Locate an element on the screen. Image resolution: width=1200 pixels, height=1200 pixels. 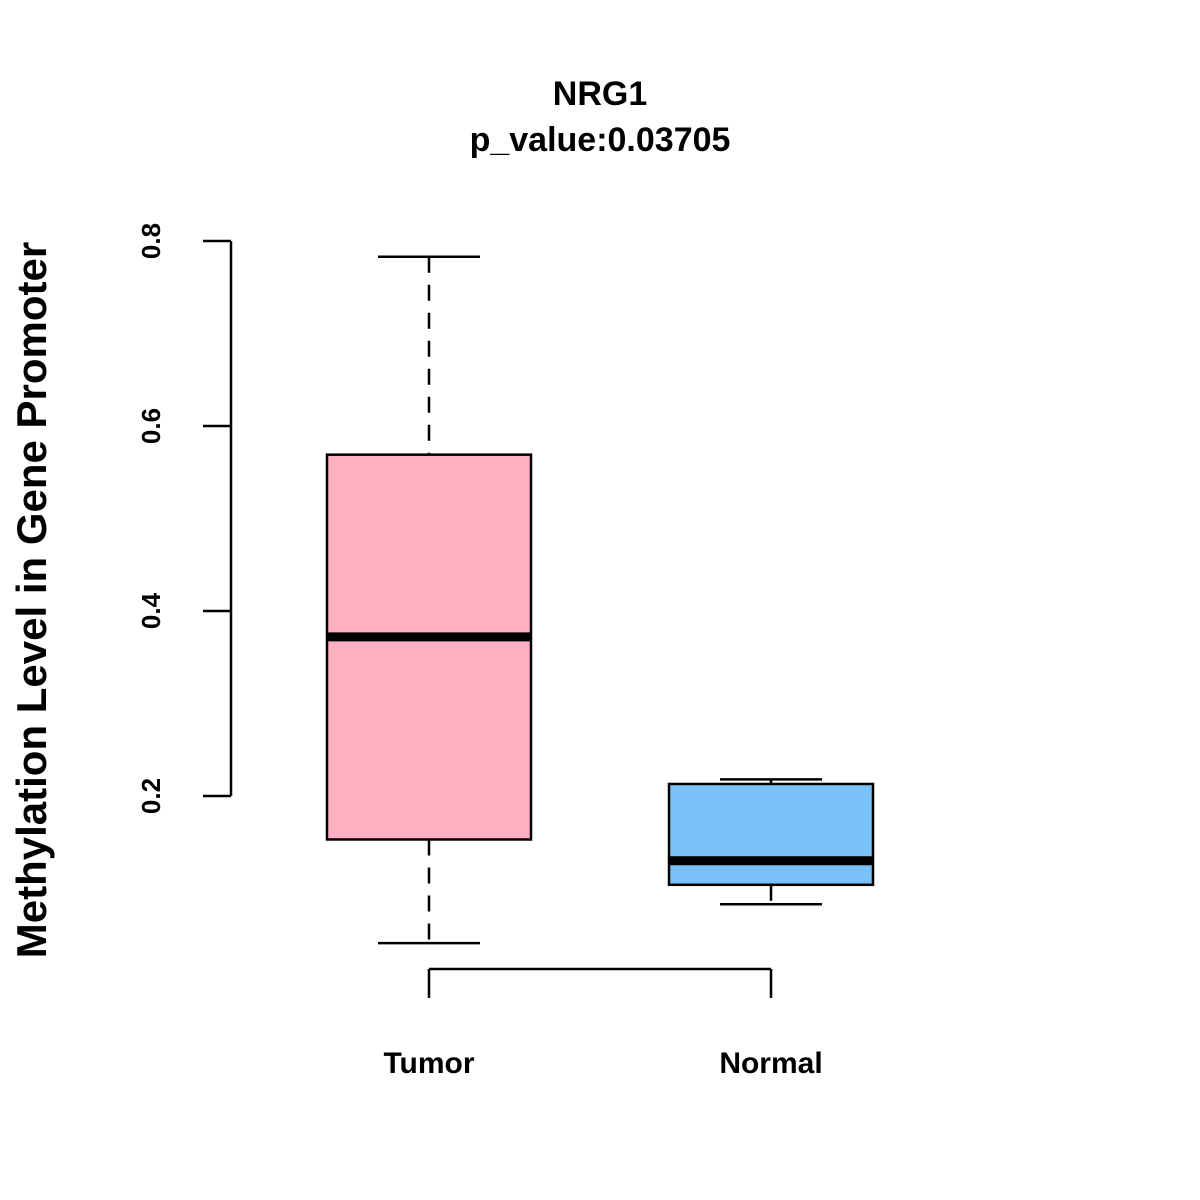
box-normal is located at coordinates (771, 842).